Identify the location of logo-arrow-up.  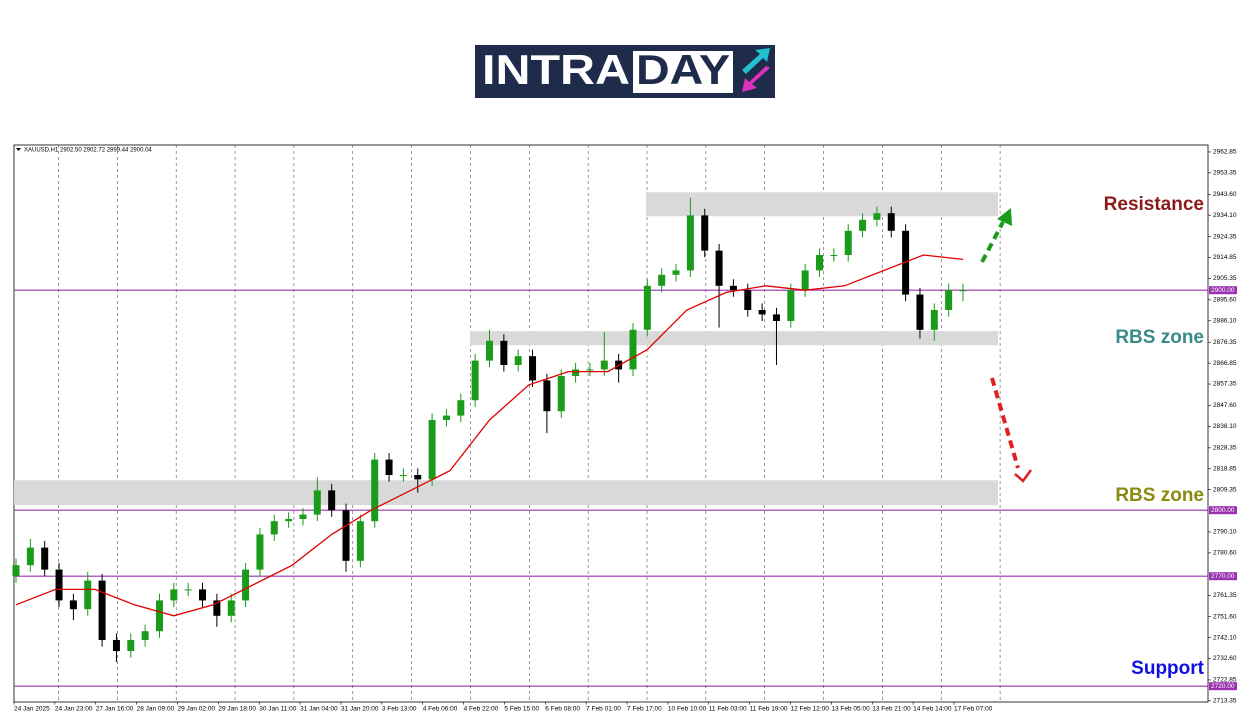
(756, 61).